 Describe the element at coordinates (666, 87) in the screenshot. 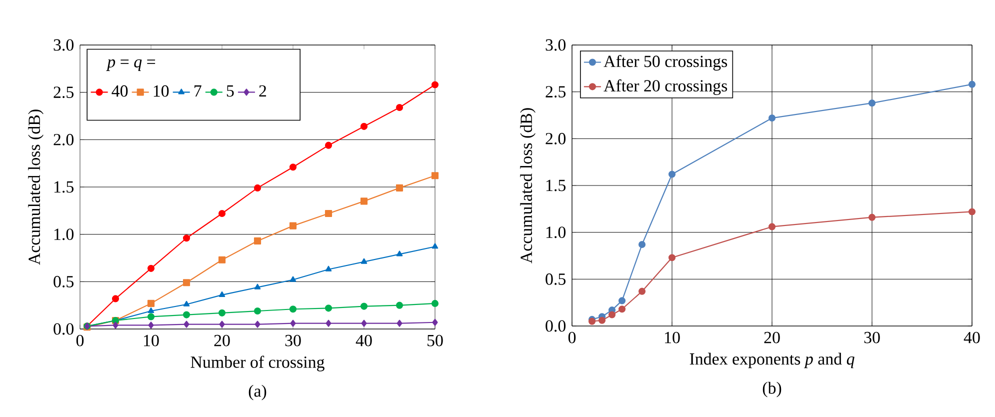

I see `legend-label: After 20 crossings` at that location.